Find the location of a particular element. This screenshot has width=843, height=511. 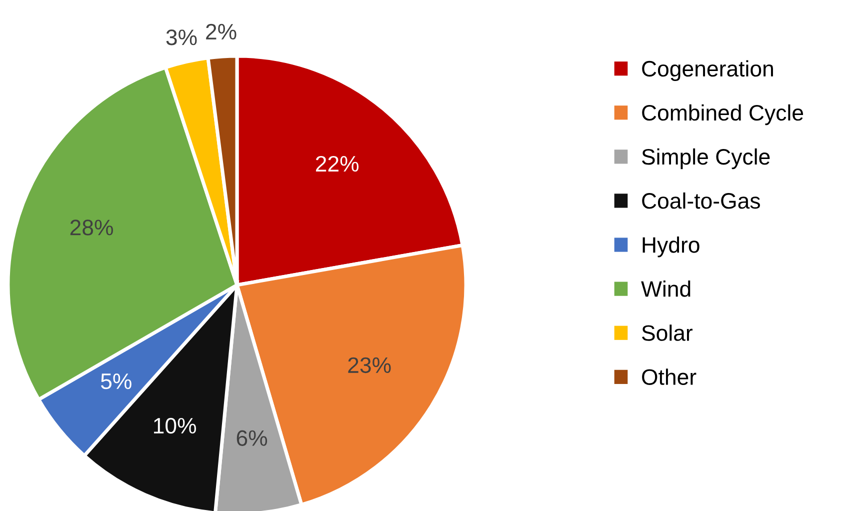

legend-label: Solar is located at coordinates (667, 332).